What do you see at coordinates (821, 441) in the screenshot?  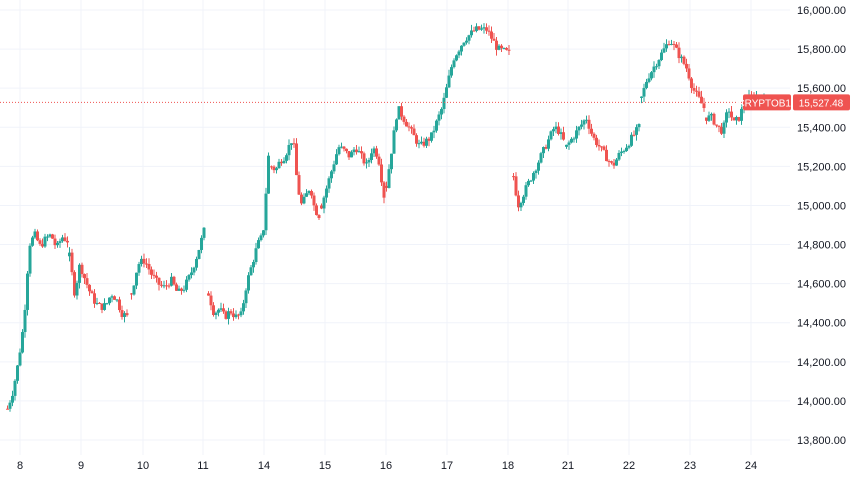 I see `y-tick-label: 13,800.00` at bounding box center [821, 441].